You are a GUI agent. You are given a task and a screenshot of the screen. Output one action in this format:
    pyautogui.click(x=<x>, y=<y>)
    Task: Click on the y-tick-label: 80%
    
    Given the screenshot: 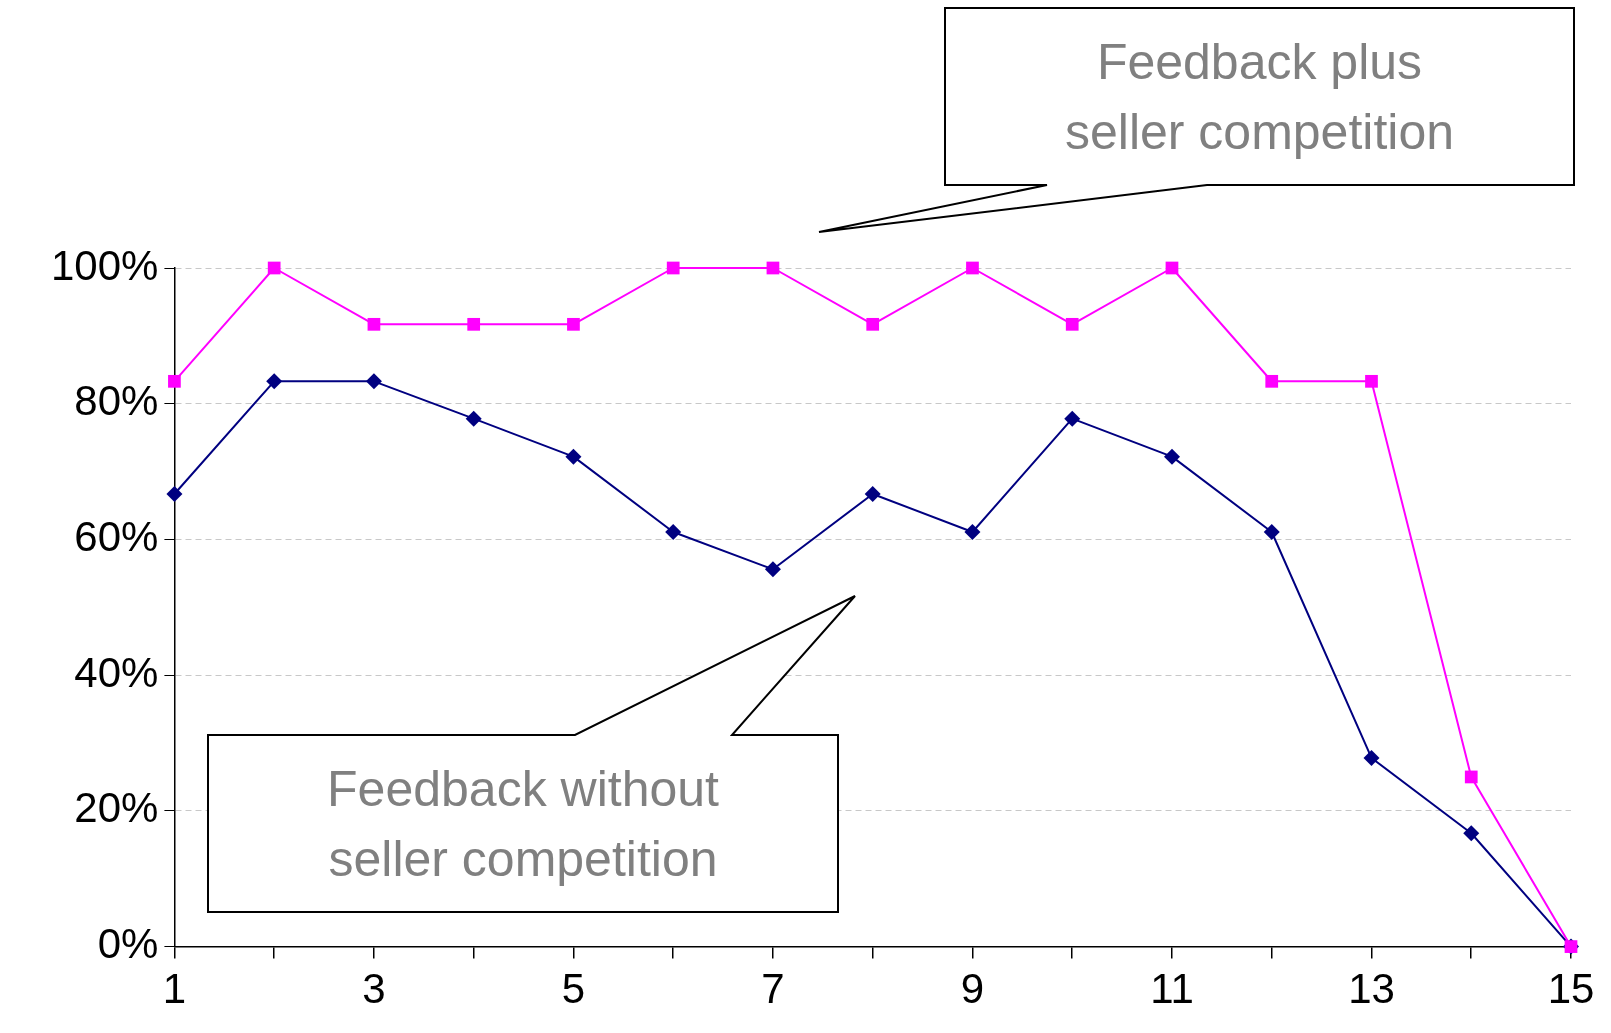 What is the action you would take?
    pyautogui.click(x=116, y=401)
    